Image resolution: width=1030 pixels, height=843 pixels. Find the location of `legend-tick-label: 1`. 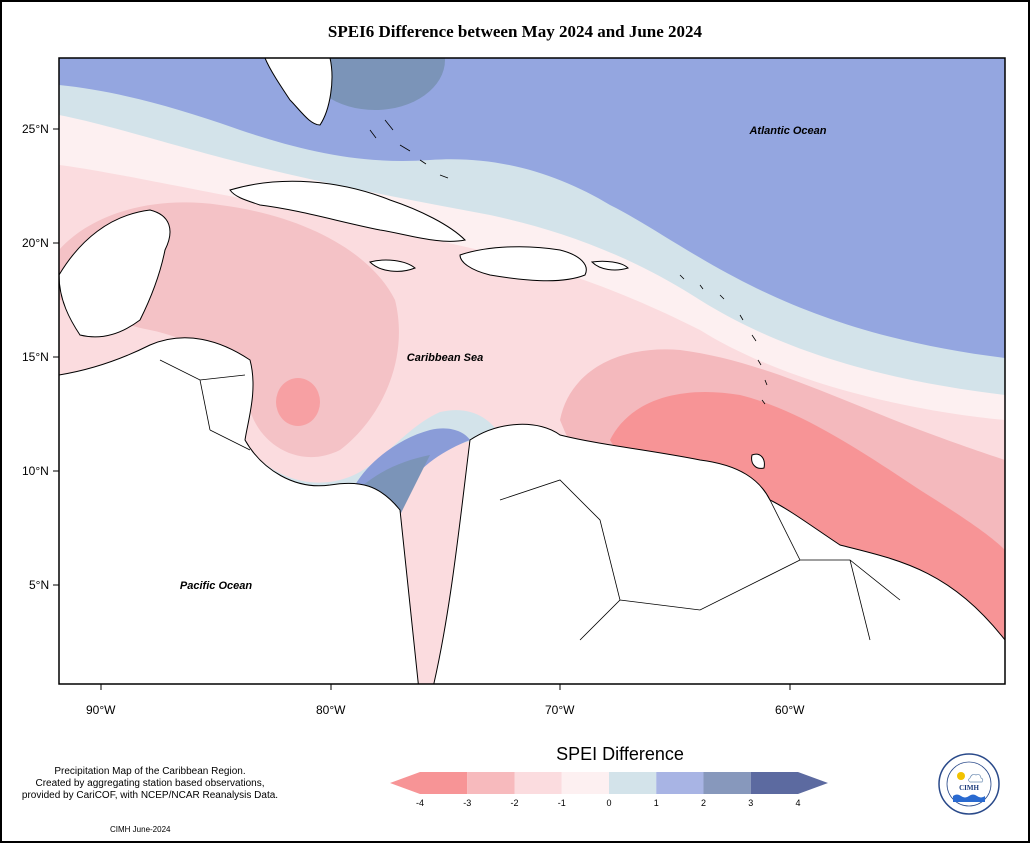

legend-tick-label: 1 is located at coordinates (656, 803).